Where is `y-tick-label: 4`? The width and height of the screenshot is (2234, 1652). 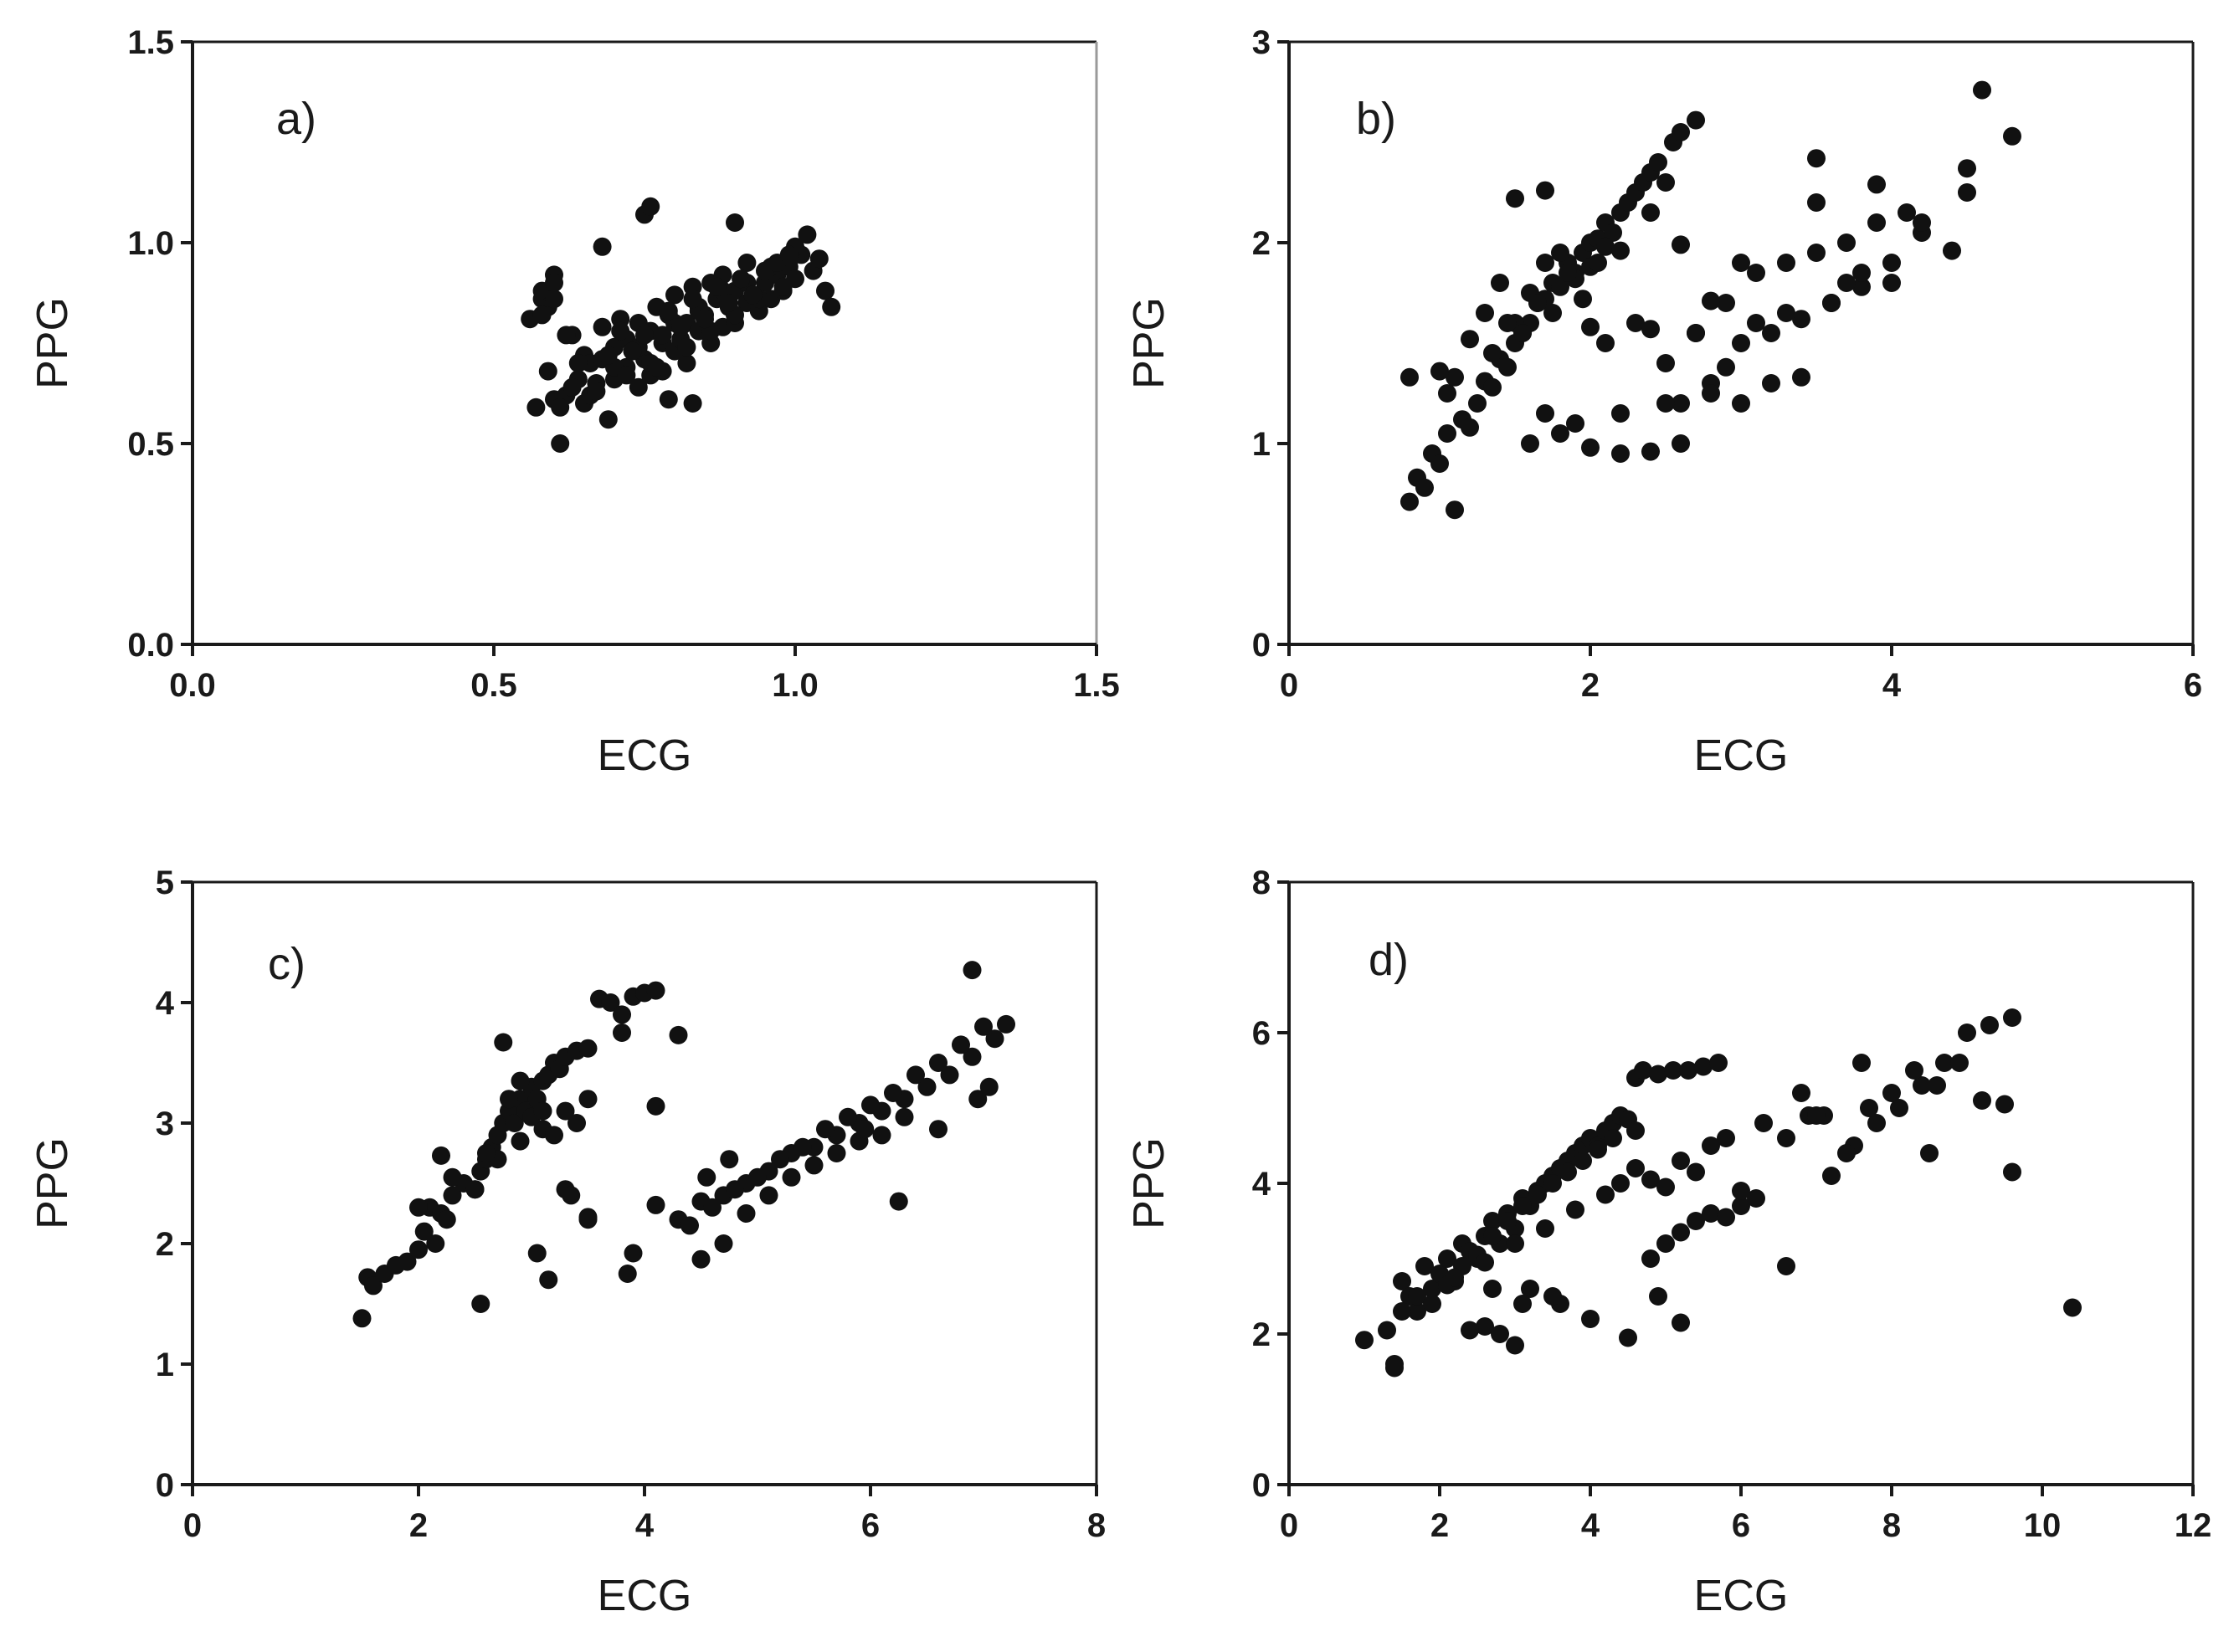 y-tick-label: 4 is located at coordinates (1261, 1184).